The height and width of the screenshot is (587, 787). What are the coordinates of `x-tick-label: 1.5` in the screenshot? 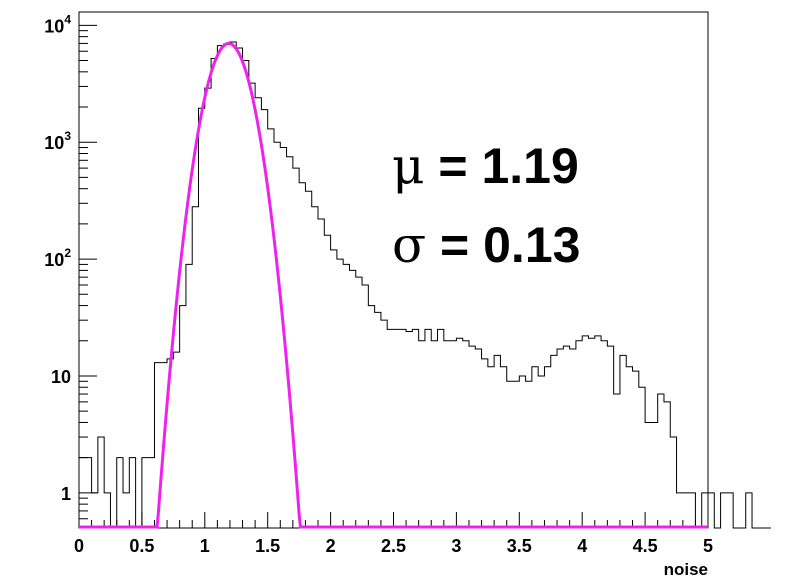 It's located at (267, 546).